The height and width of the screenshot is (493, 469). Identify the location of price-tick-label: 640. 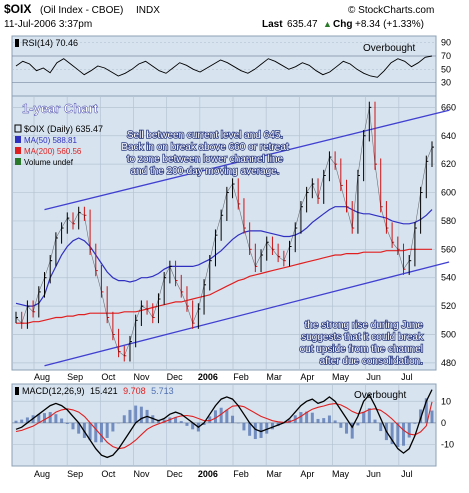
(448, 136).